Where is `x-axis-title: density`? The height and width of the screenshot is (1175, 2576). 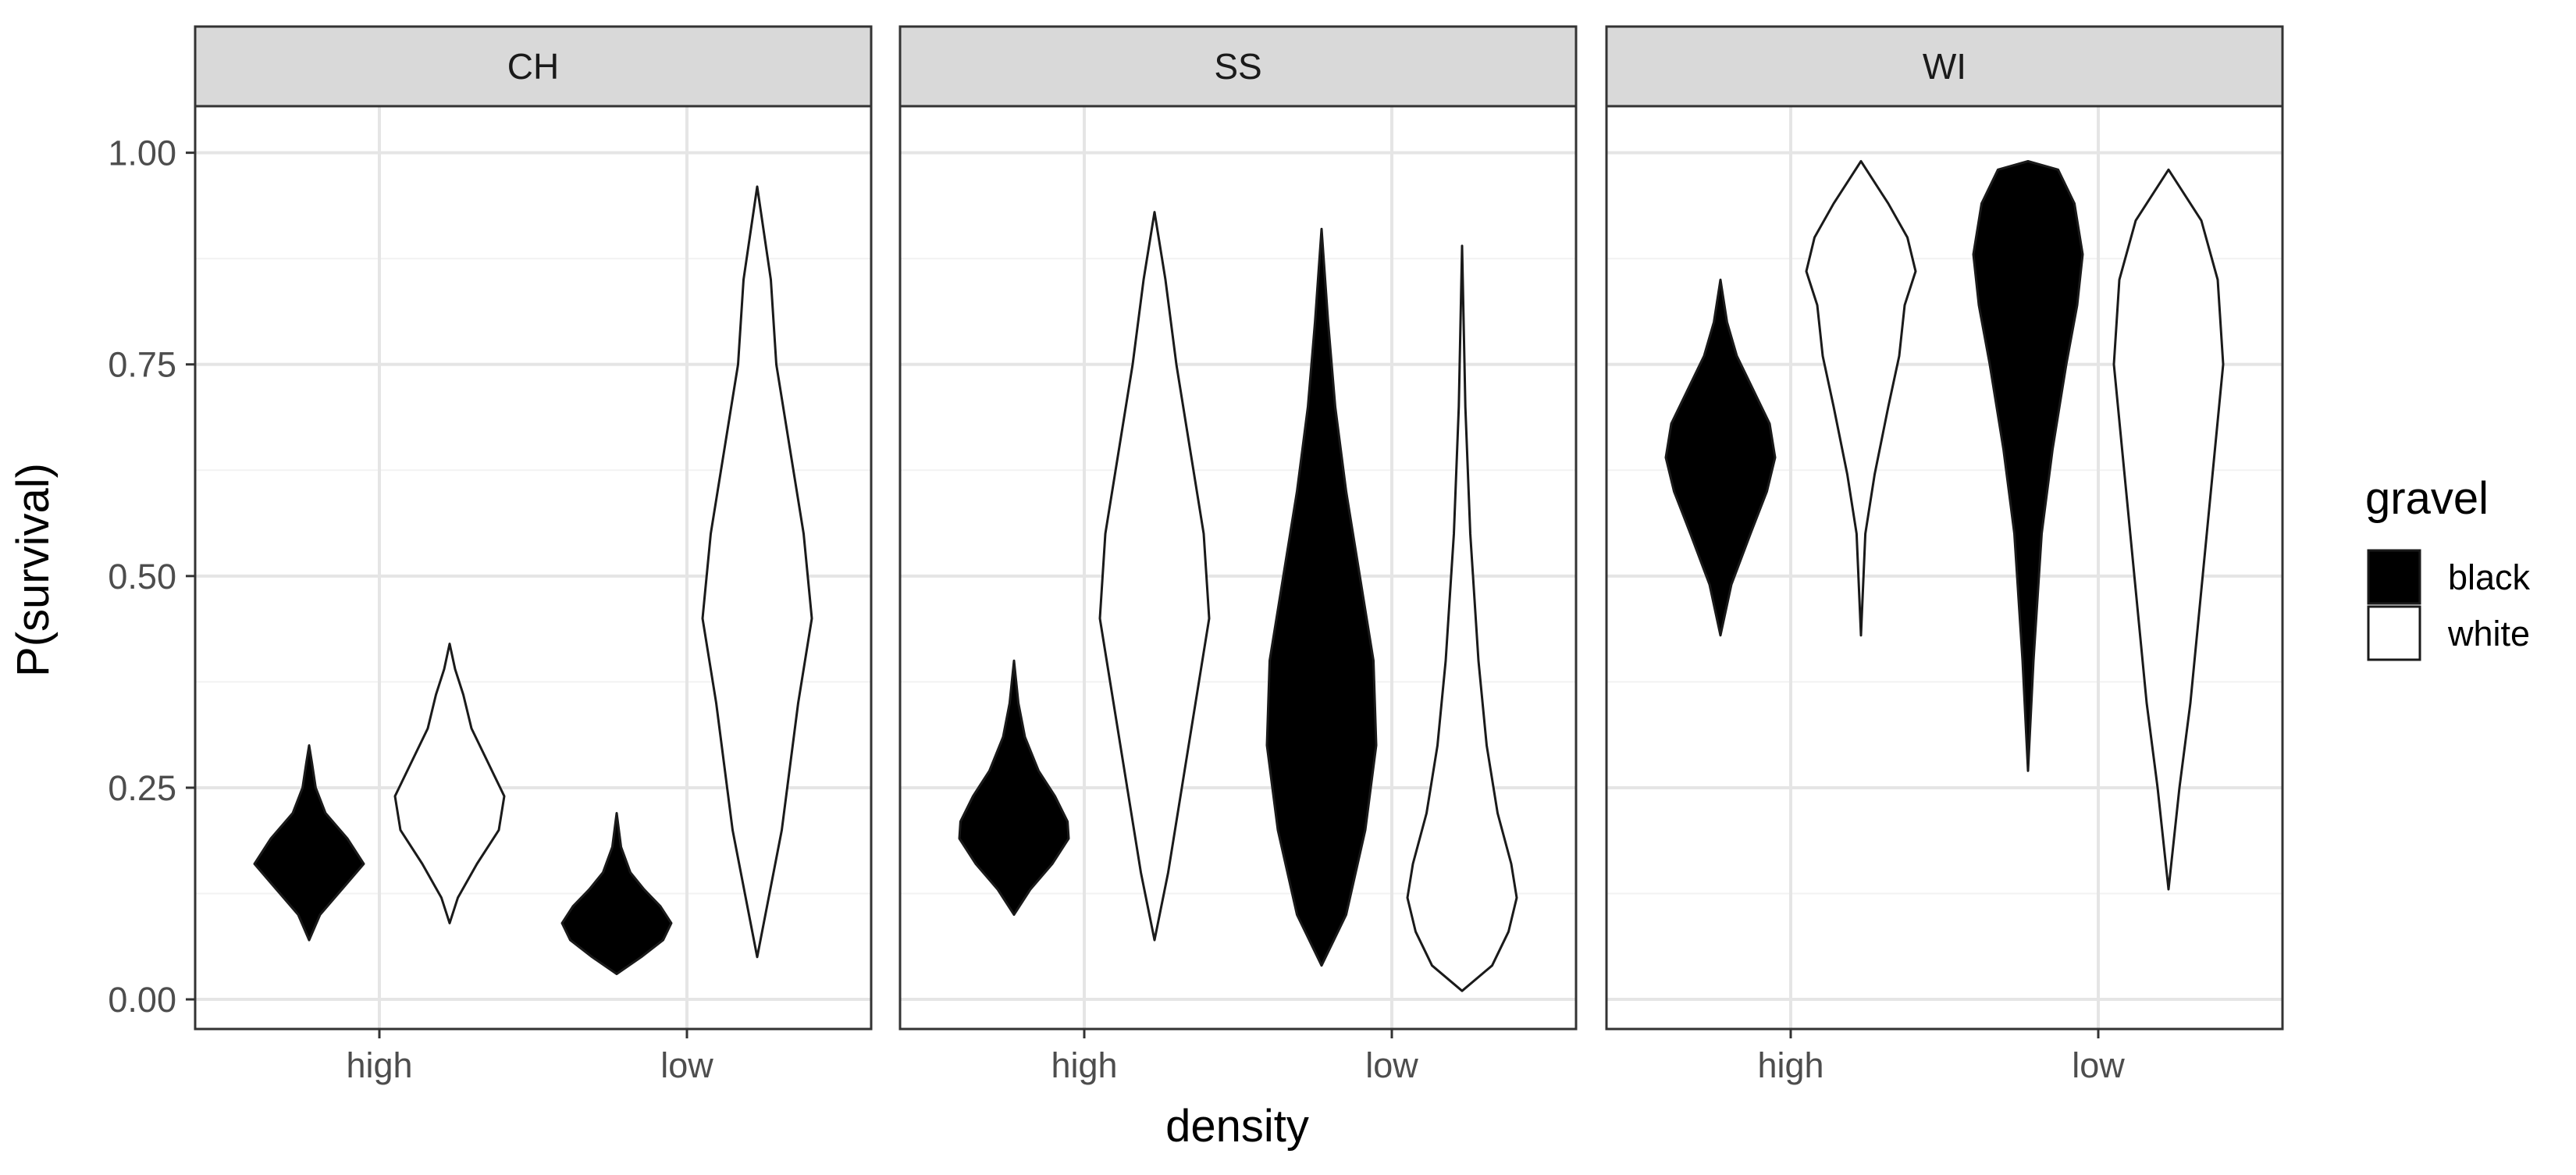
x-axis-title: density is located at coordinates (1237, 1126).